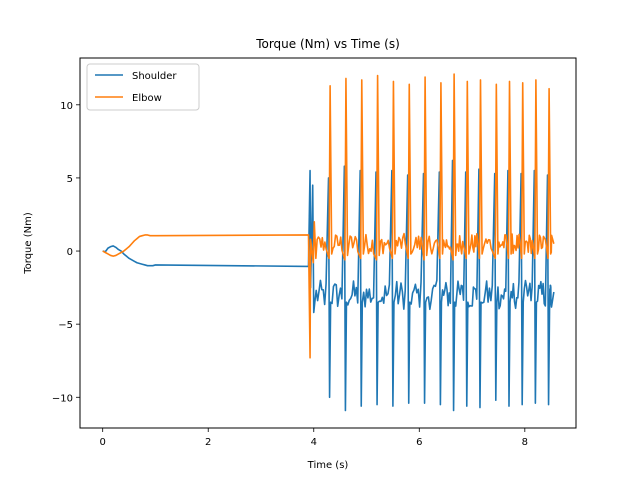 The height and width of the screenshot is (480, 640). I want to click on x-tick-label: 4, so click(314, 442).